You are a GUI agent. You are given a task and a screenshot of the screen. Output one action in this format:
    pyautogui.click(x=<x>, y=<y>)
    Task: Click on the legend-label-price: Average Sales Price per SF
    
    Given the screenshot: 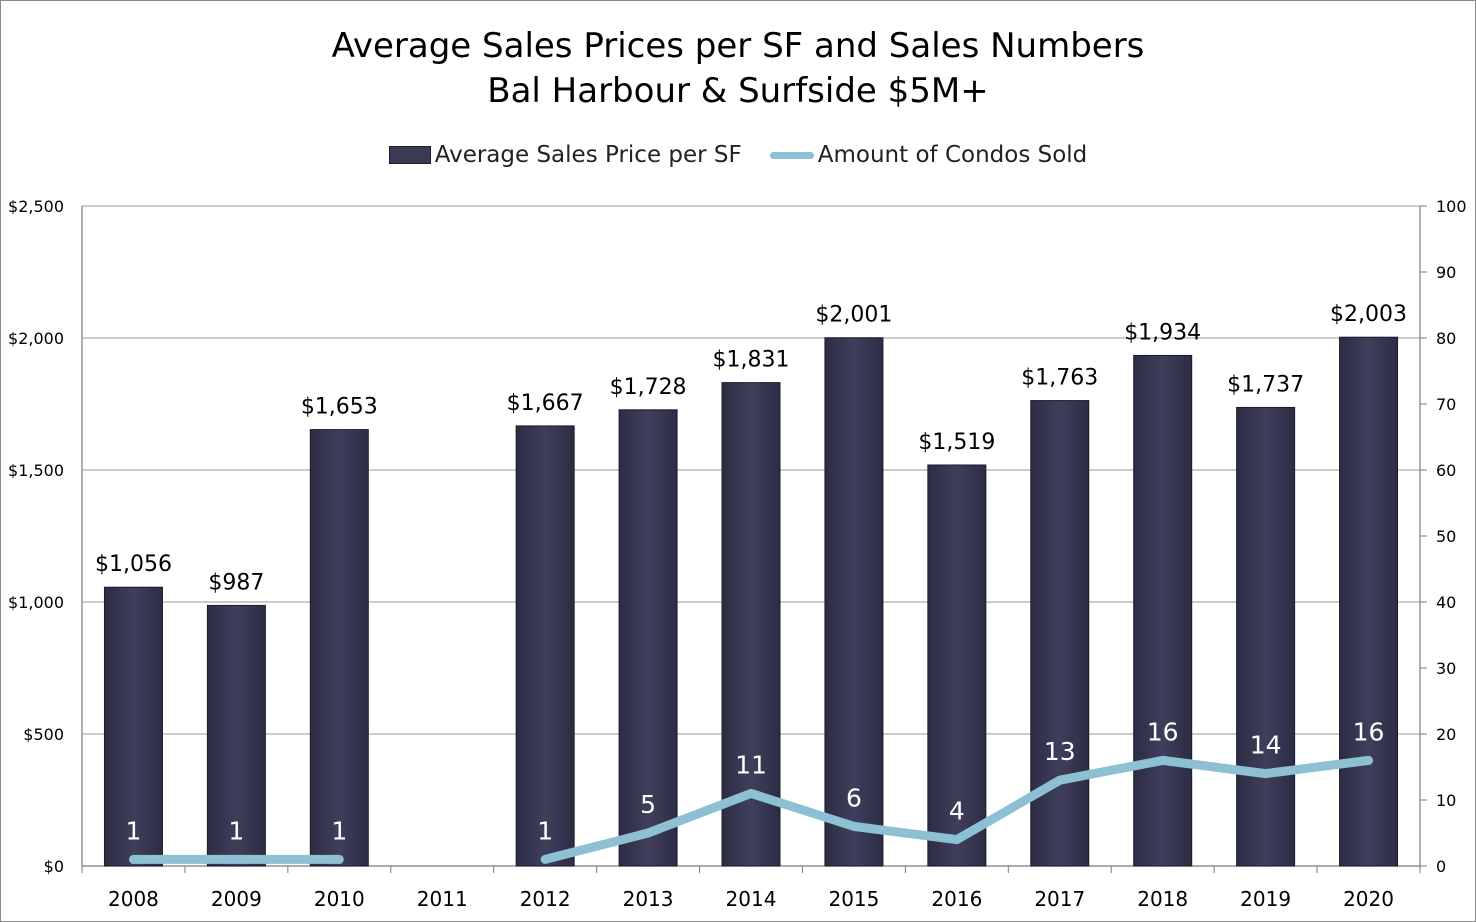 What is the action you would take?
    pyautogui.click(x=588, y=155)
    